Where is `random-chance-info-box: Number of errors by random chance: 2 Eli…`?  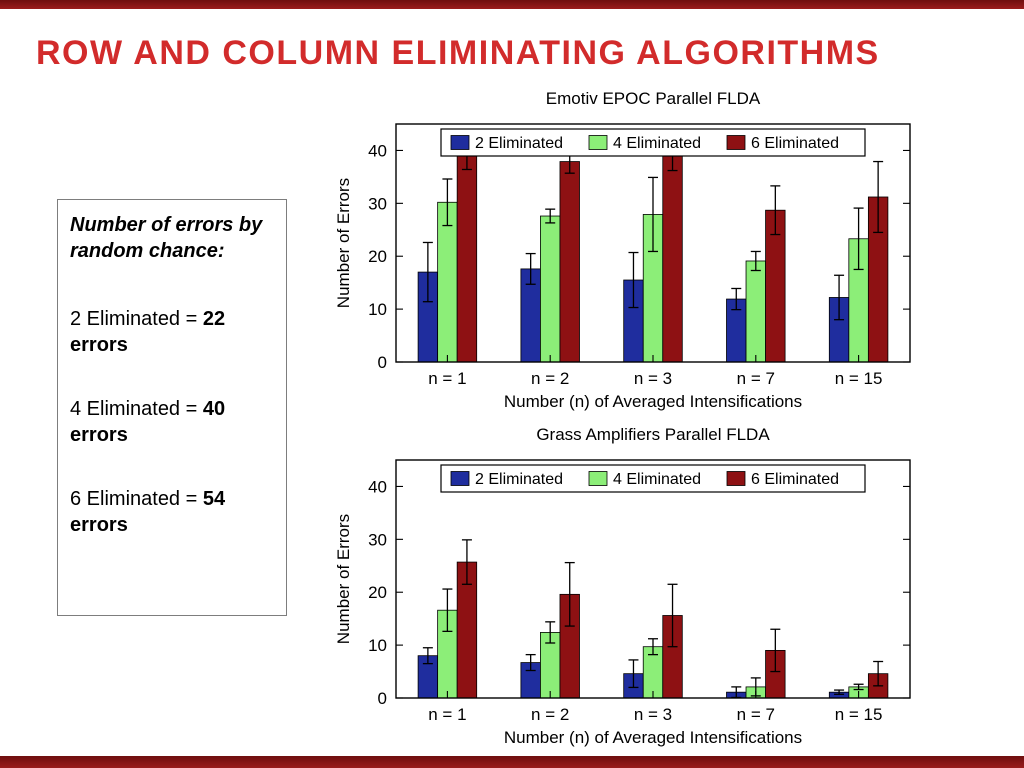
random-chance-info-box: Number of errors by random chance: 2 Eli… is located at coordinates (172, 407).